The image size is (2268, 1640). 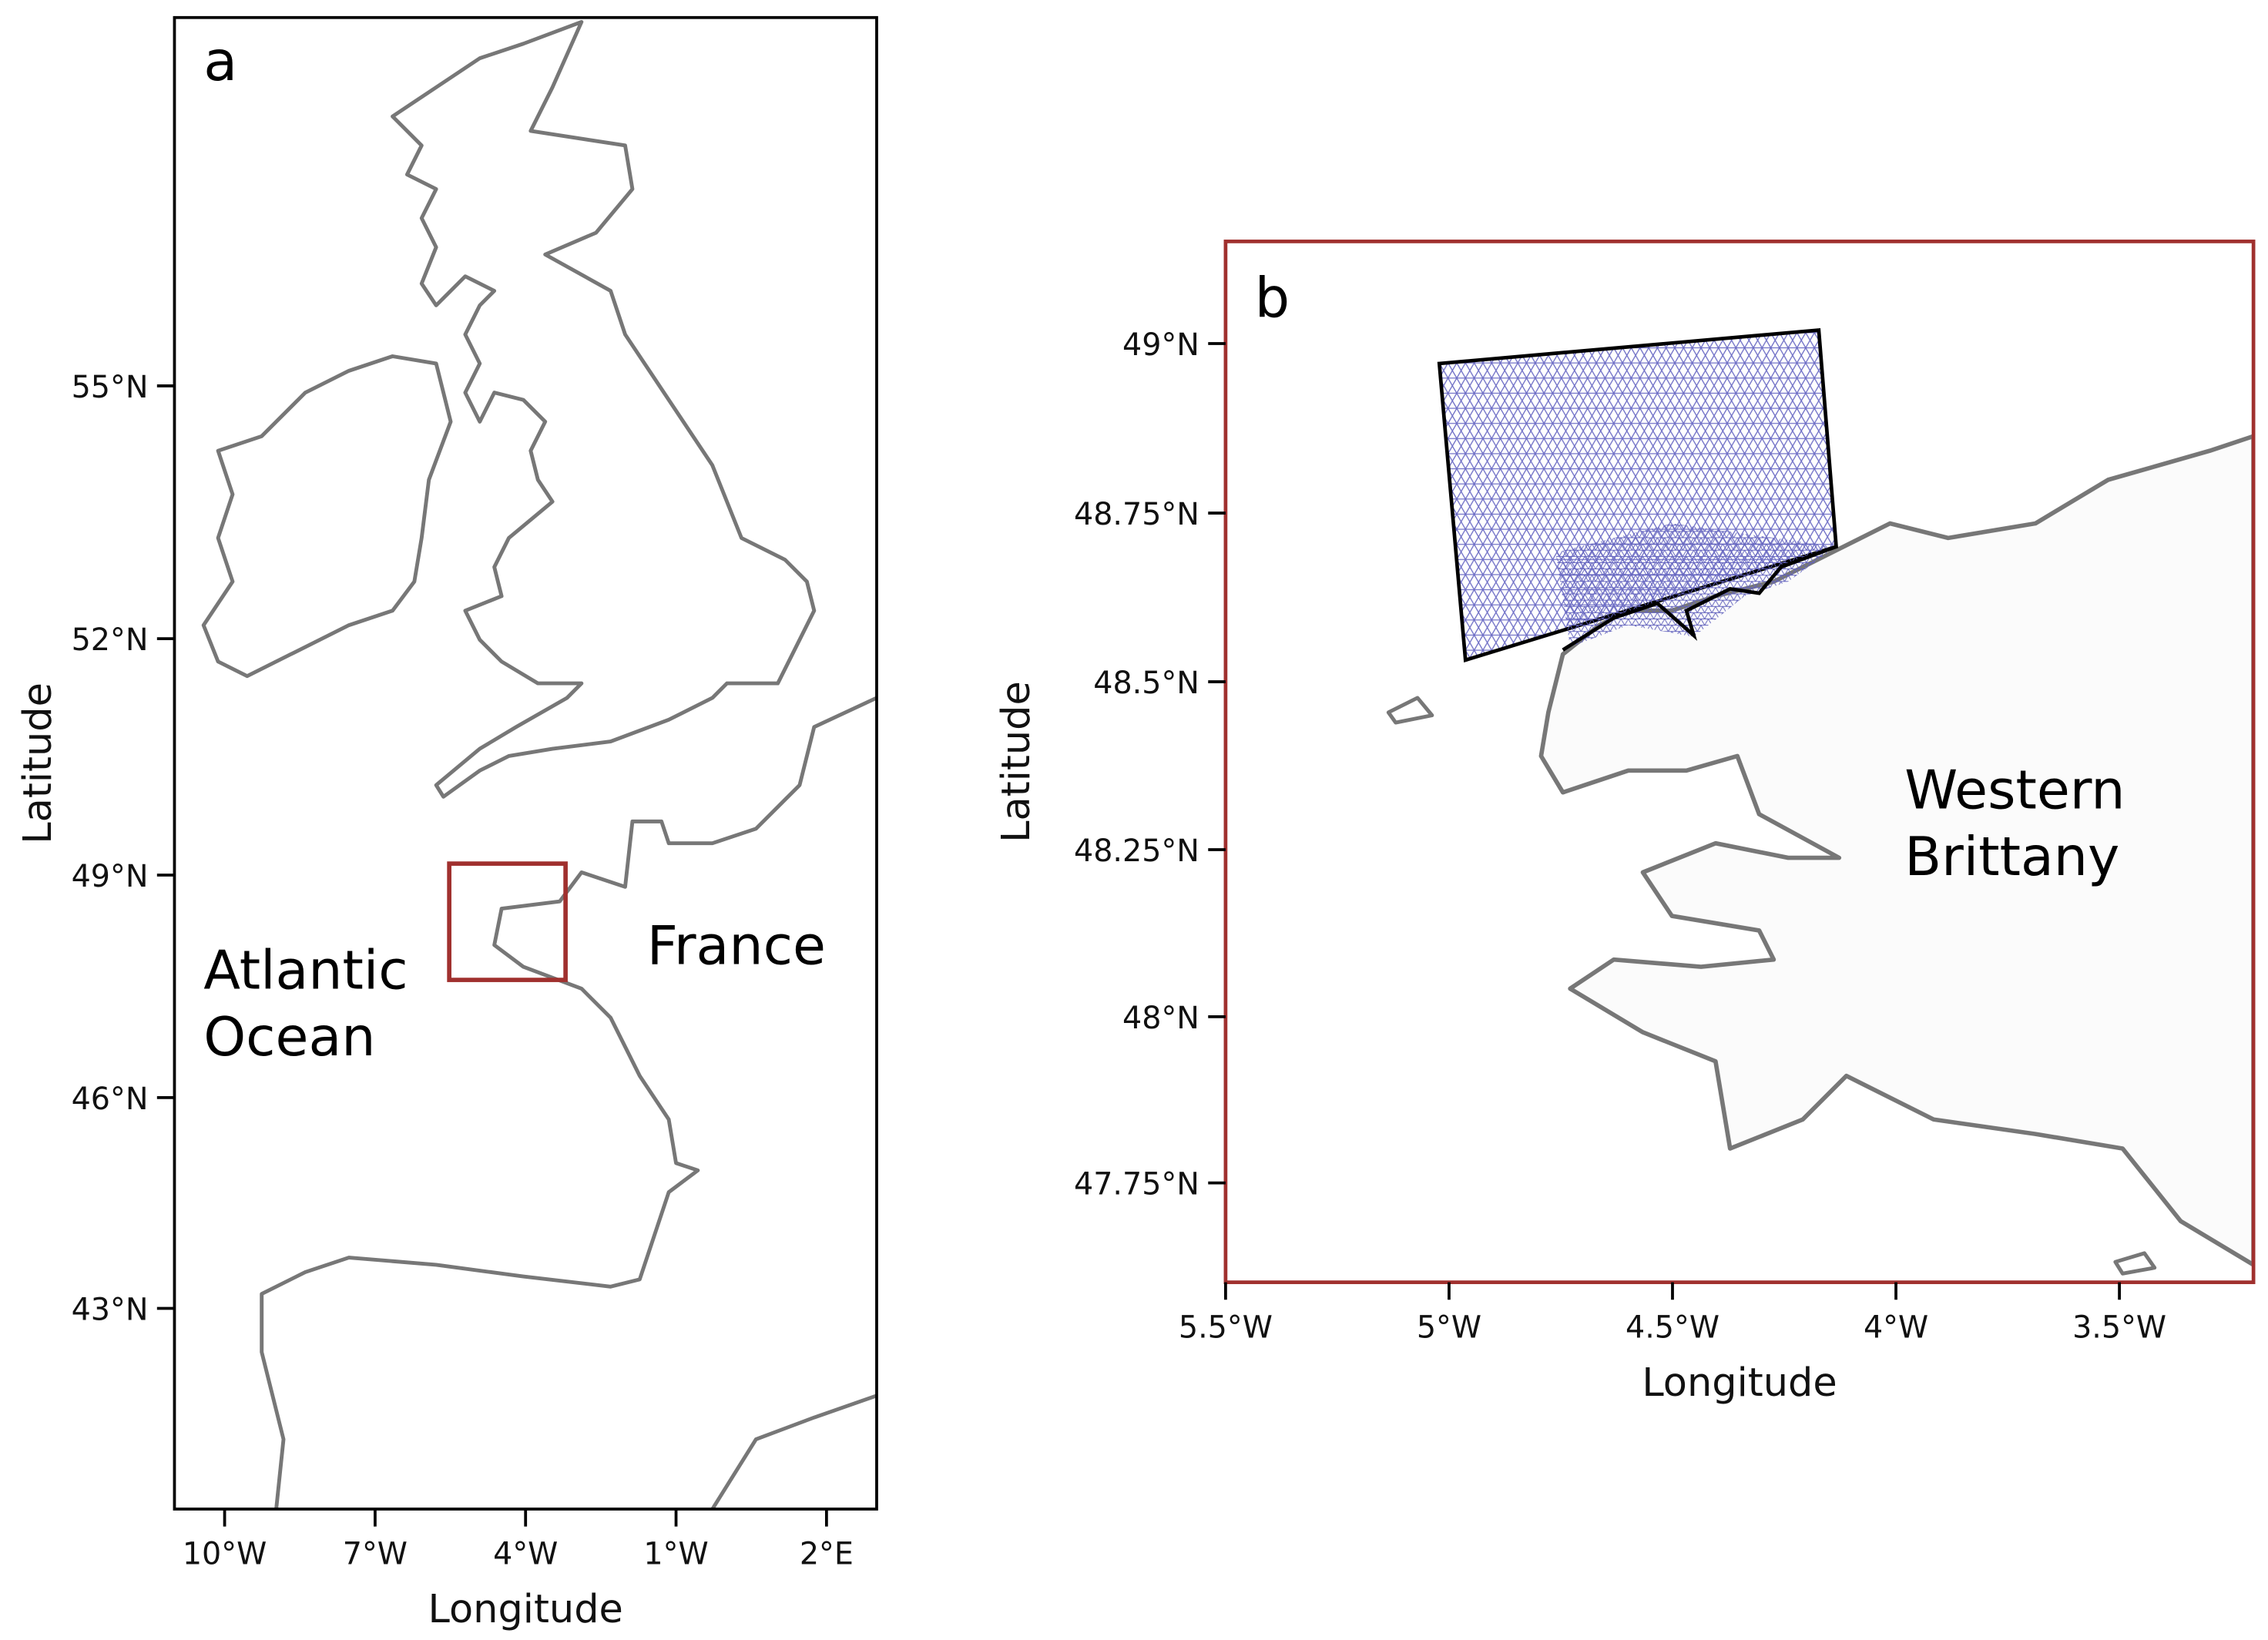 I want to click on y-tick-label: 48.5°N, so click(x=1146, y=683).